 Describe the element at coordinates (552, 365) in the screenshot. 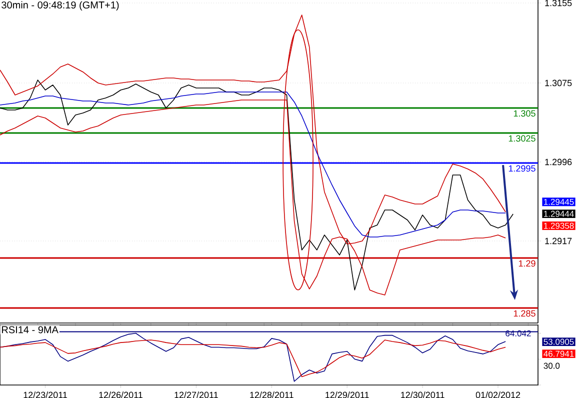

I see `text: 30.0` at that location.